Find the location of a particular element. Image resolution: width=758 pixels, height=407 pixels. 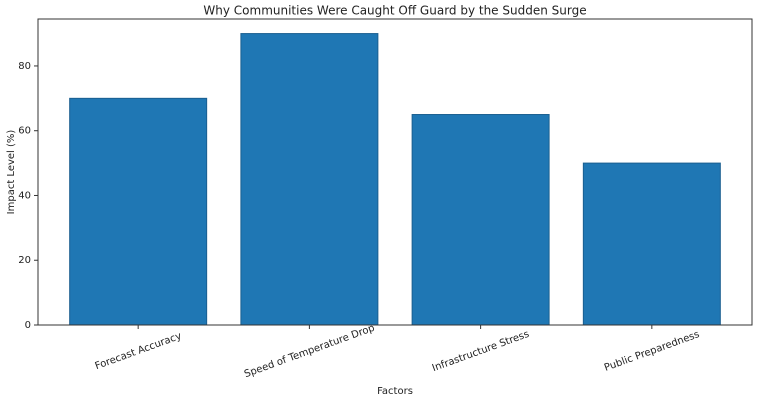

y-tick-label: 0 is located at coordinates (28, 325).